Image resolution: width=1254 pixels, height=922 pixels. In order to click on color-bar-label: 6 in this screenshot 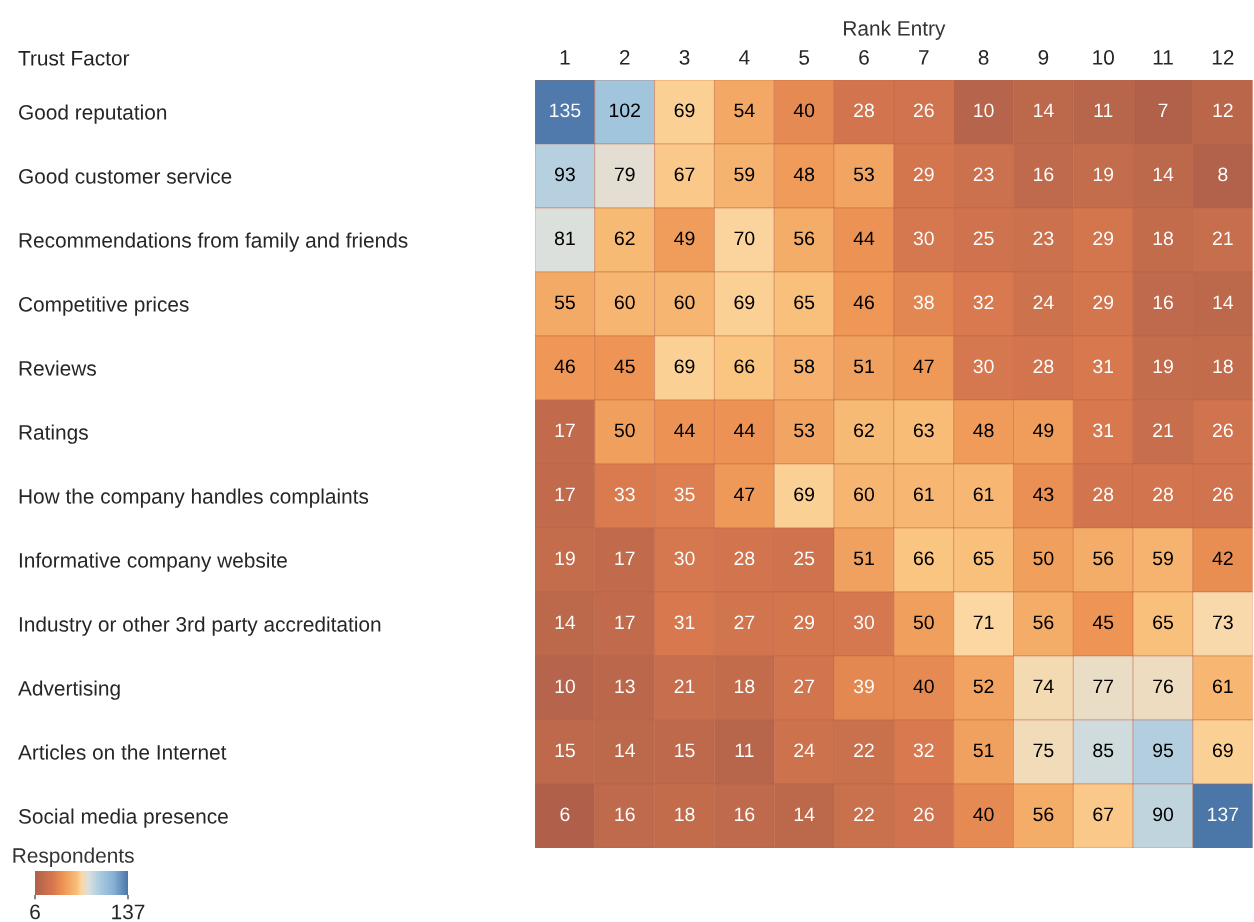, I will do `click(35, 912)`.